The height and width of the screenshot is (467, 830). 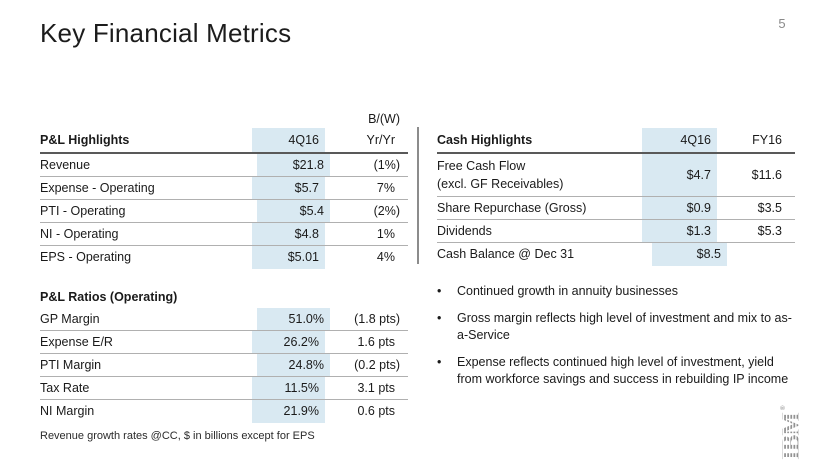 What do you see at coordinates (616, 141) in the screenshot?
I see `cash-highlights-header-row: Cash Highlights 4Q16 FY16` at bounding box center [616, 141].